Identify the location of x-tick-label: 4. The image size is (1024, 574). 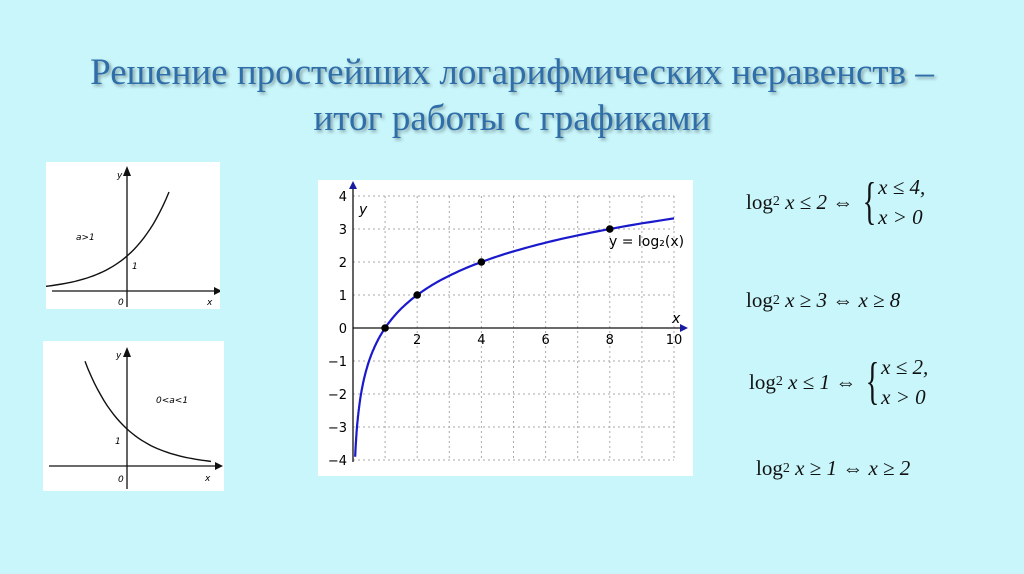
(481, 340).